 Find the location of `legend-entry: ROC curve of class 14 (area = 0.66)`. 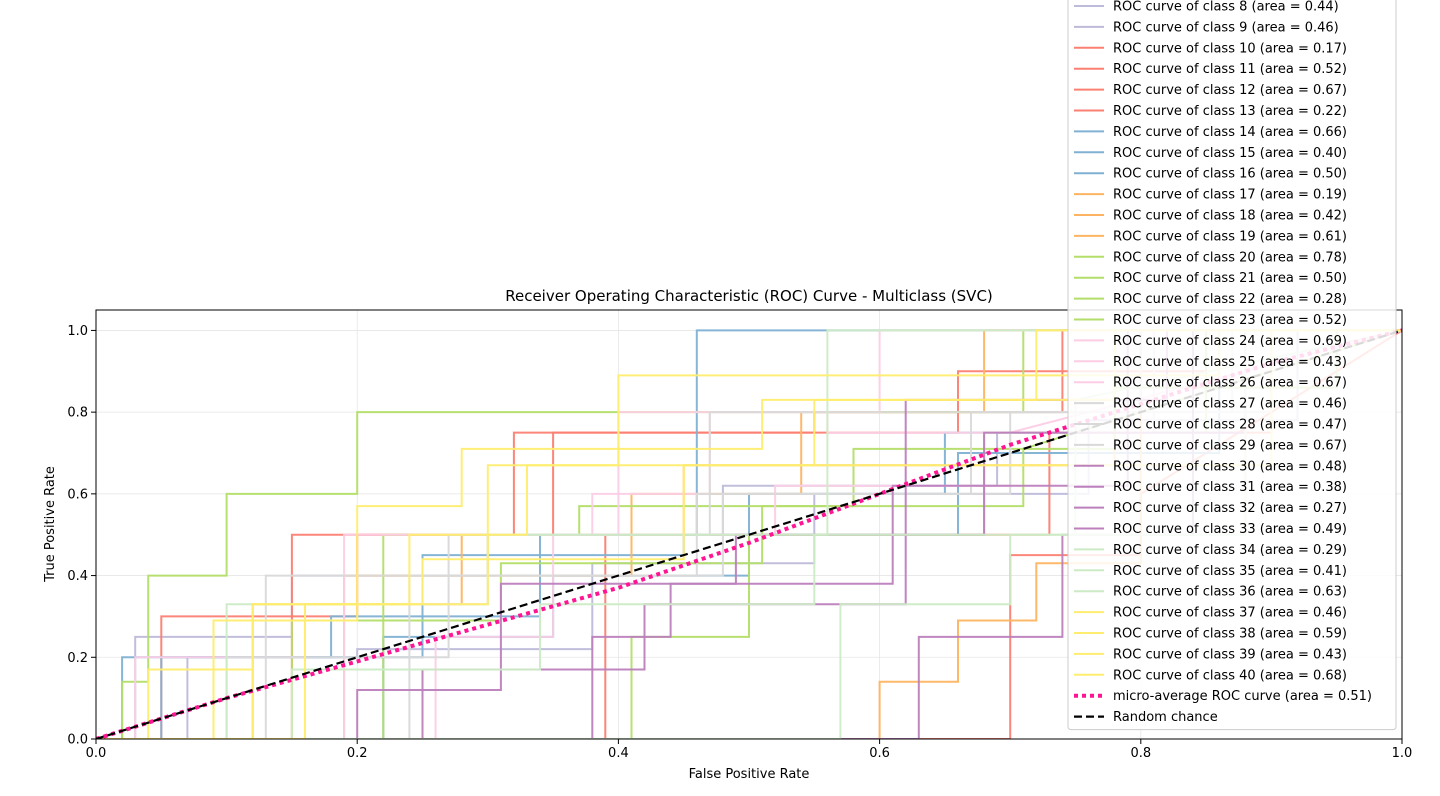

legend-entry: ROC curve of class 14 (area = 0.66) is located at coordinates (1230, 132).